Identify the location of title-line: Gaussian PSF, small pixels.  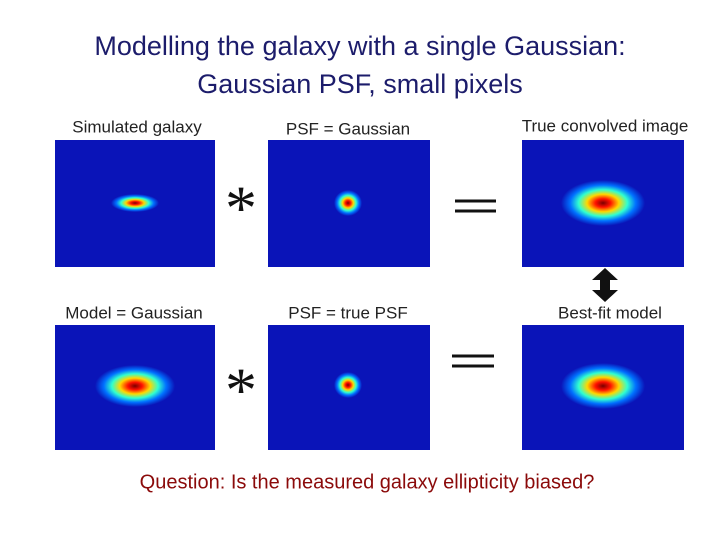
(360, 84).